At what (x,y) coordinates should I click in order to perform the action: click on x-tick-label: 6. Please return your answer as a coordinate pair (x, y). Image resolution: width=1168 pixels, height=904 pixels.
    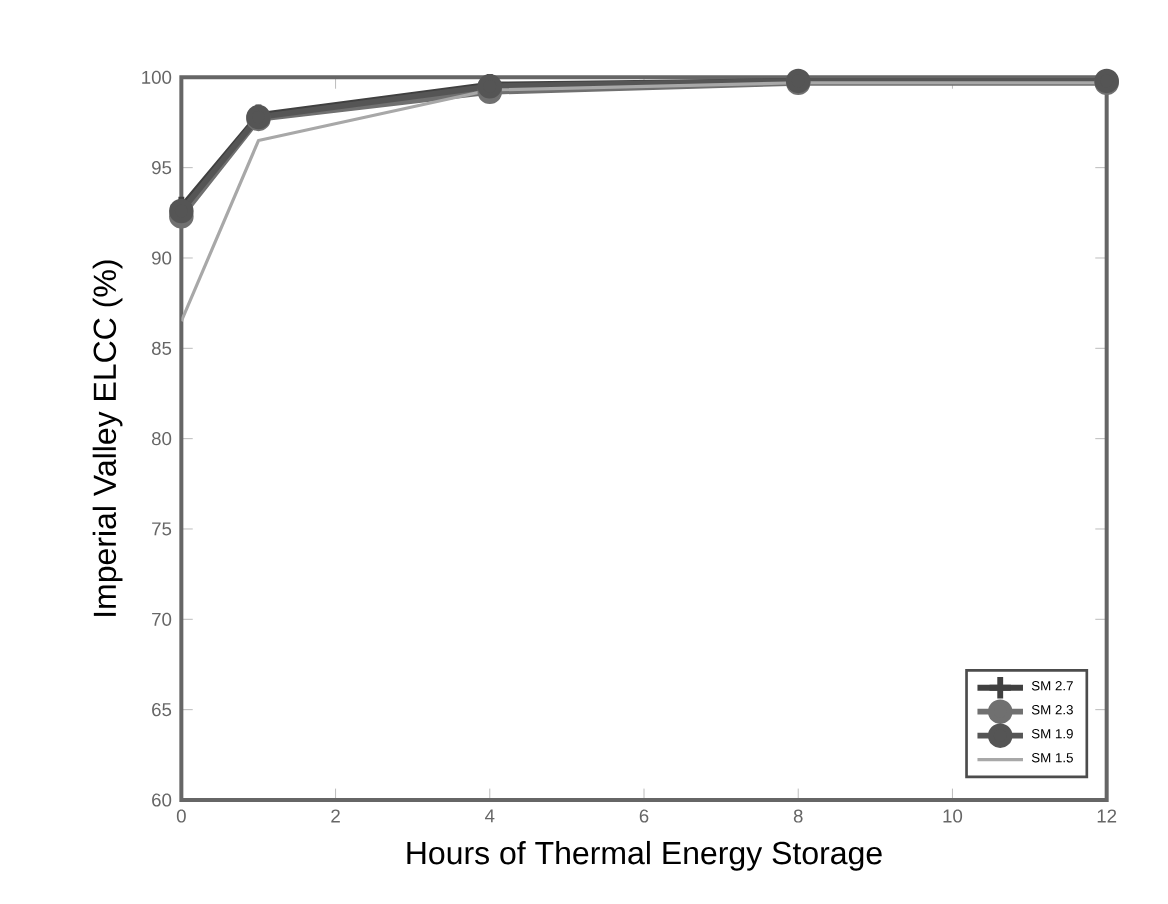
    Looking at the image, I should click on (644, 816).